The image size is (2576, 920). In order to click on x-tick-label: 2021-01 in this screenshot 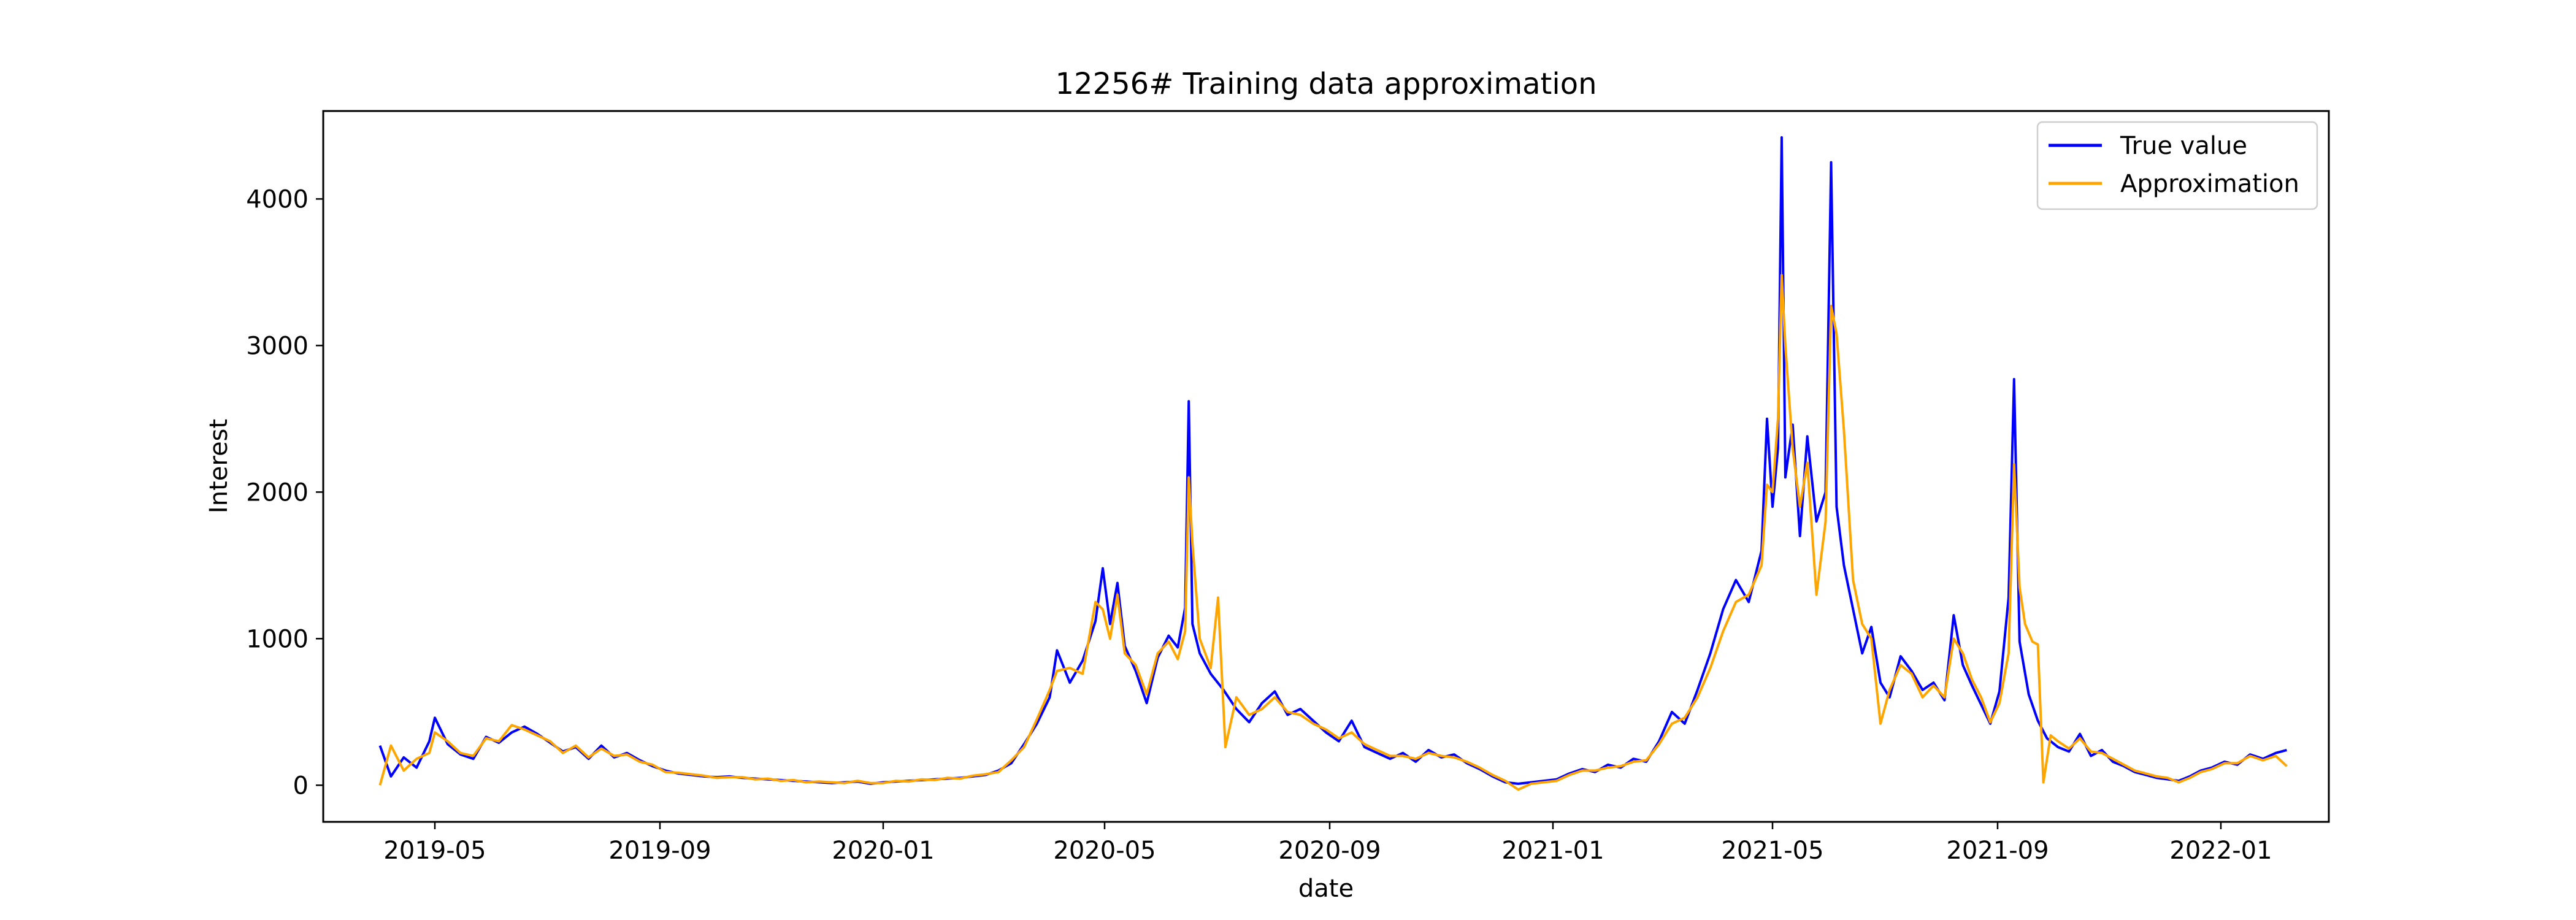, I will do `click(1552, 851)`.